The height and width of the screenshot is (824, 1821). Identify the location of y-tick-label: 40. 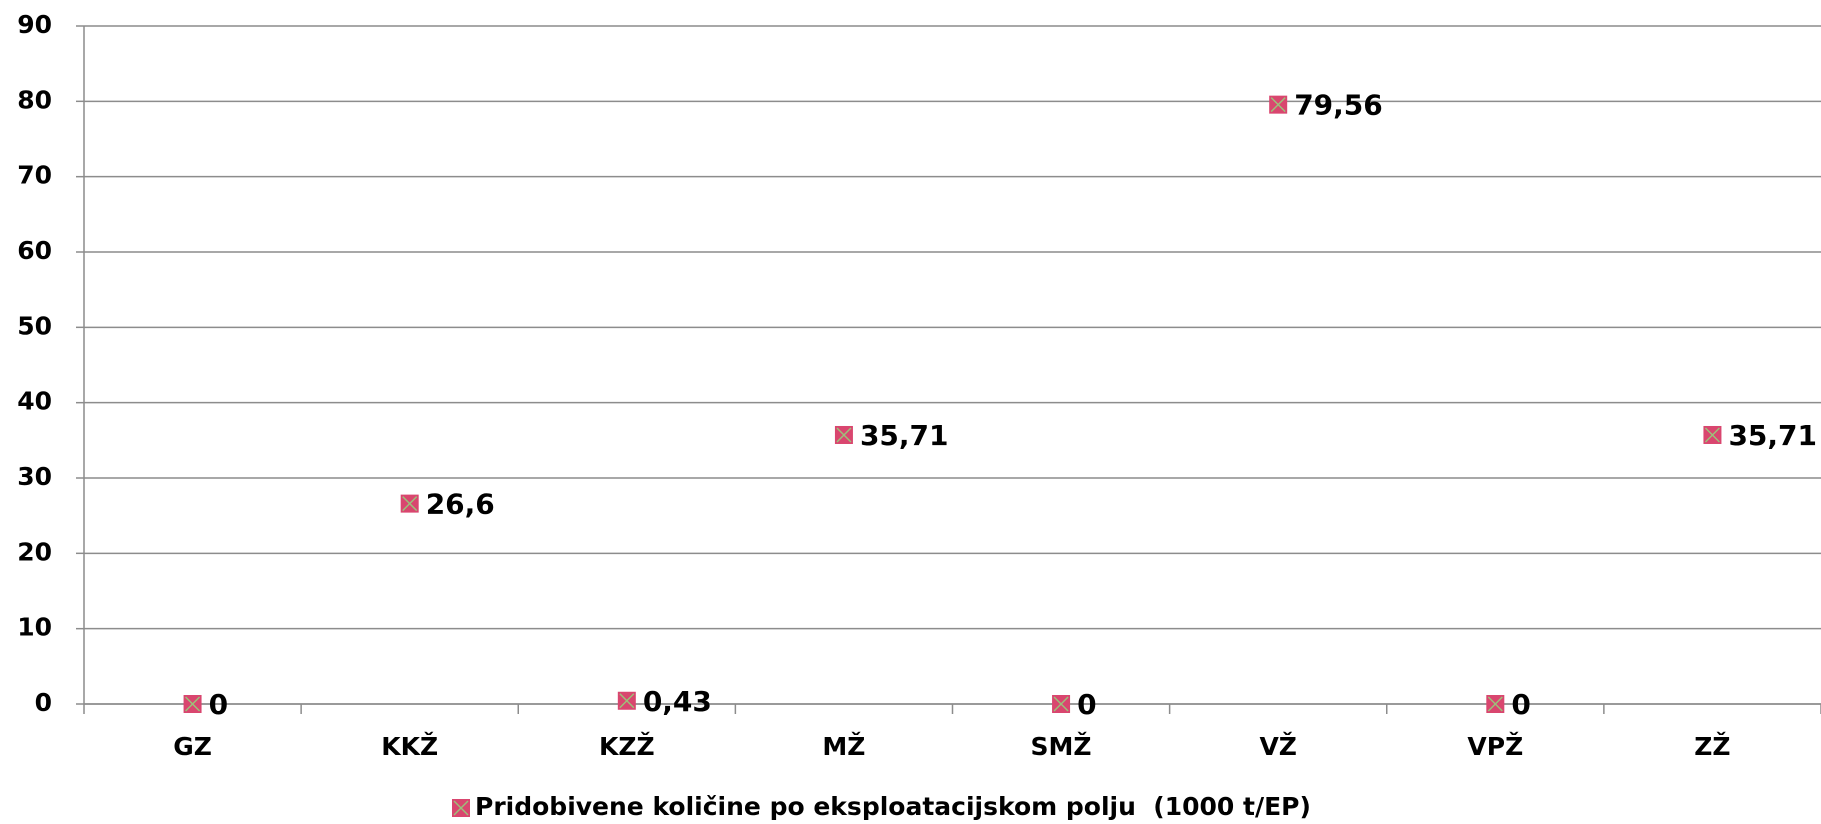
(34, 401).